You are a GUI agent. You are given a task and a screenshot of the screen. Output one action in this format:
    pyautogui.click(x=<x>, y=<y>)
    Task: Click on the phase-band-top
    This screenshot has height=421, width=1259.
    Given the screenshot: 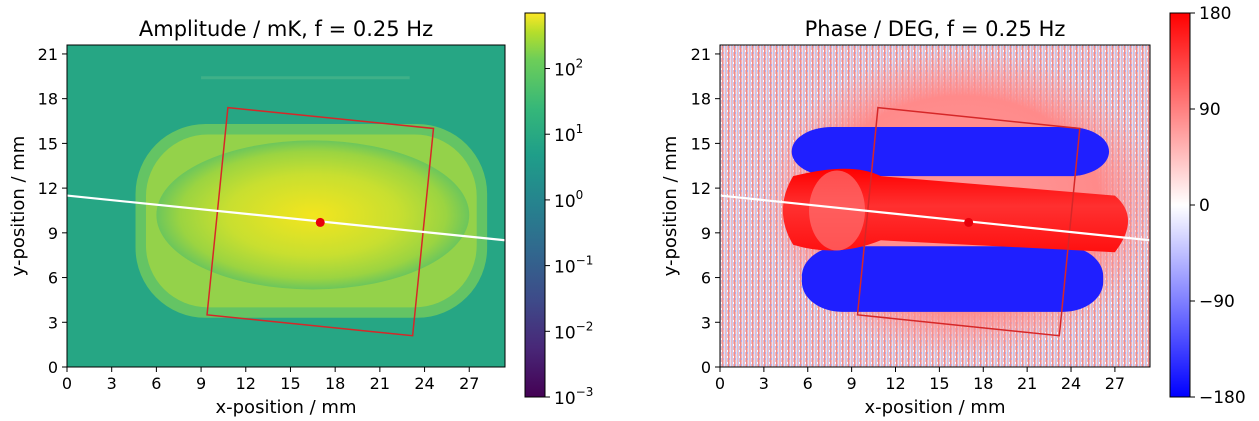 What is the action you would take?
    pyautogui.click(x=950, y=151)
    